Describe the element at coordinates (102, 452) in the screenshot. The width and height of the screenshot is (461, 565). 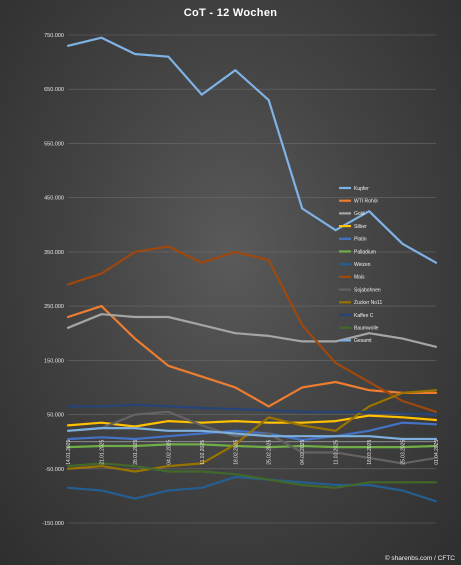
I see `x-tick-label: 21.01.2025` at that location.